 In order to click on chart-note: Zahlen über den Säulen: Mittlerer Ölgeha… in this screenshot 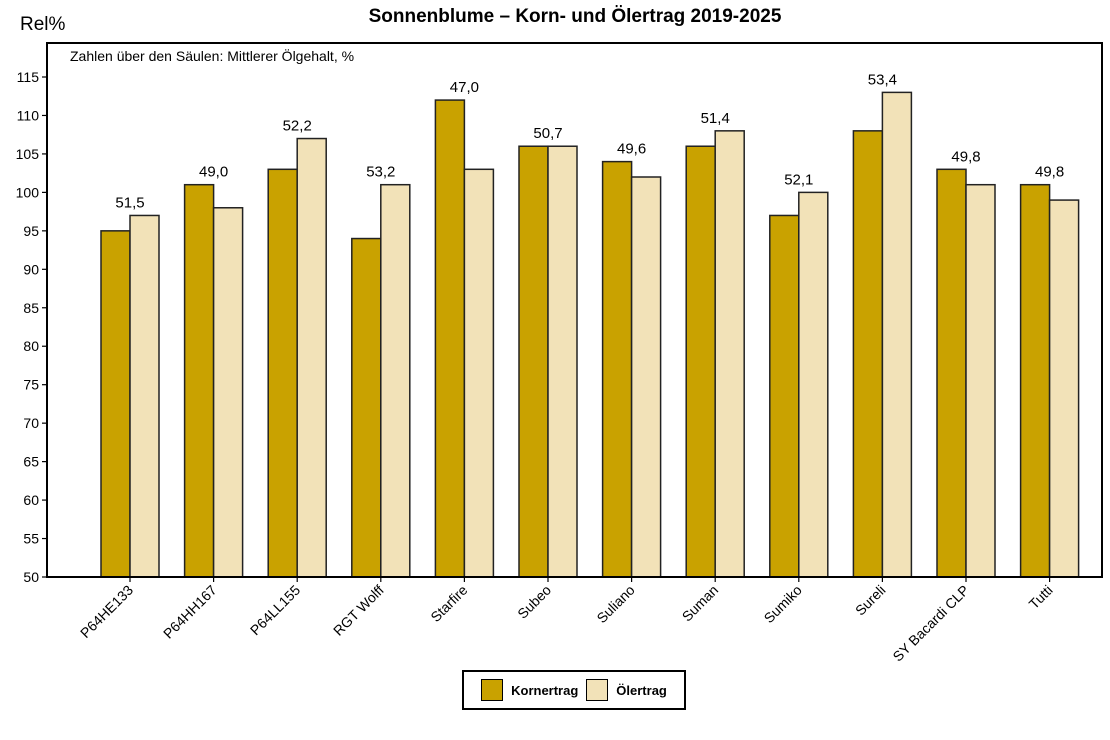, I will do `click(212, 55)`.